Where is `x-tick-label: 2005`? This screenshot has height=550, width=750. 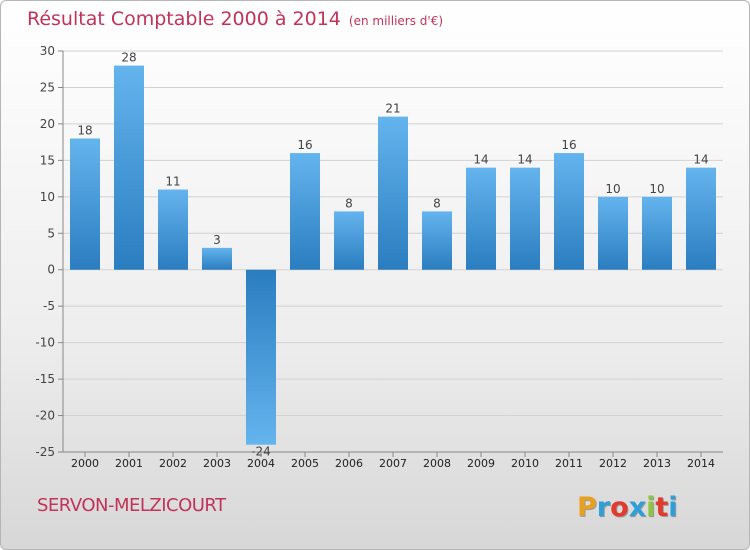
x-tick-label: 2005 is located at coordinates (305, 463).